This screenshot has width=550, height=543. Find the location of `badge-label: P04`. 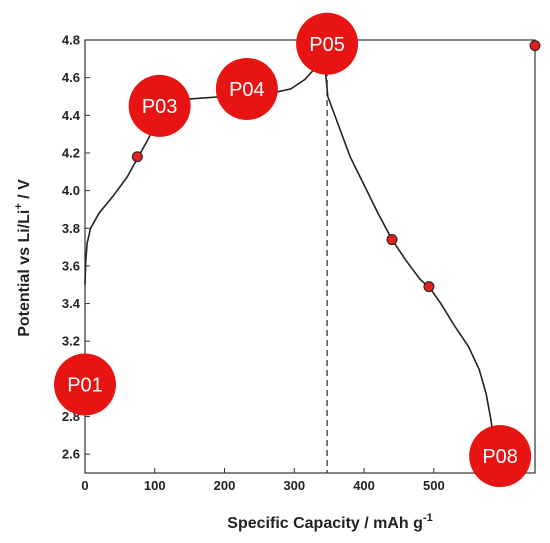

badge-label: P04 is located at coordinates (247, 90).